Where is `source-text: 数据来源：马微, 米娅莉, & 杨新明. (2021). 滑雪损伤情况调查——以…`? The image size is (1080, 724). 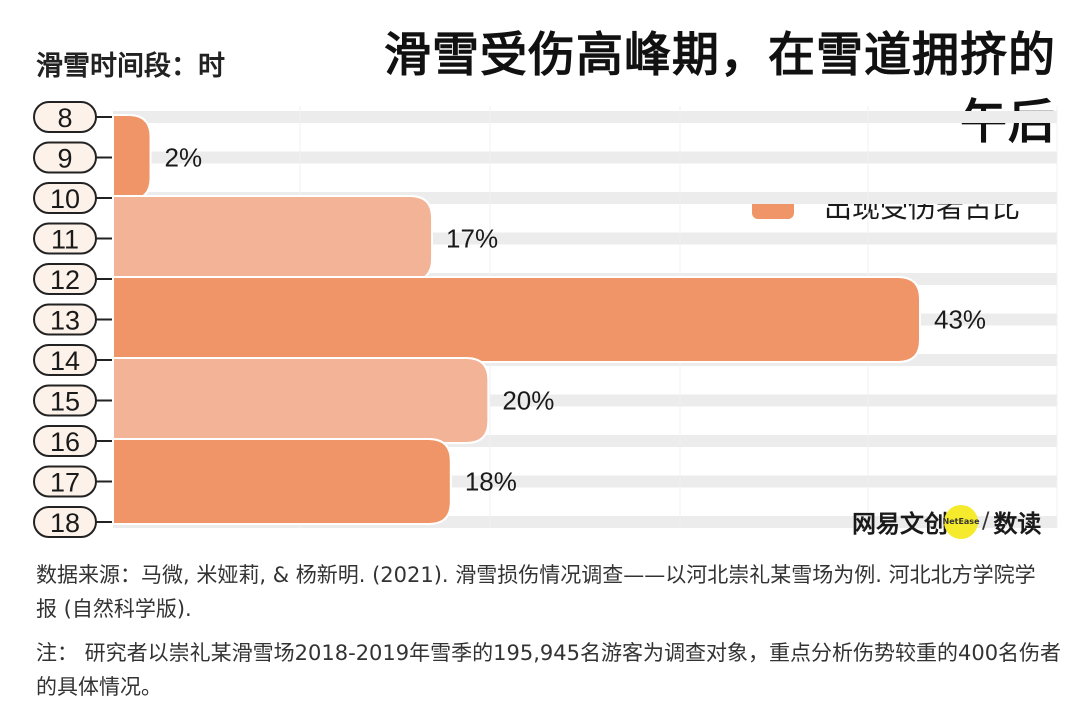 source-text: 数据来源：马微, 米娅莉, & 杨新明. (2021). 滑雪损伤情况调查——以… is located at coordinates (536, 592).